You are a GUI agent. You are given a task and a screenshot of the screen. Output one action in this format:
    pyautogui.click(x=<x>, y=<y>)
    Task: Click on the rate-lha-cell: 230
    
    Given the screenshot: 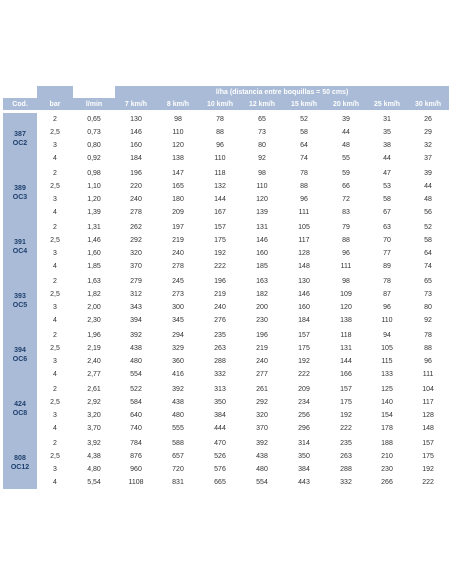 What is the action you would take?
    pyautogui.click(x=262, y=320)
    